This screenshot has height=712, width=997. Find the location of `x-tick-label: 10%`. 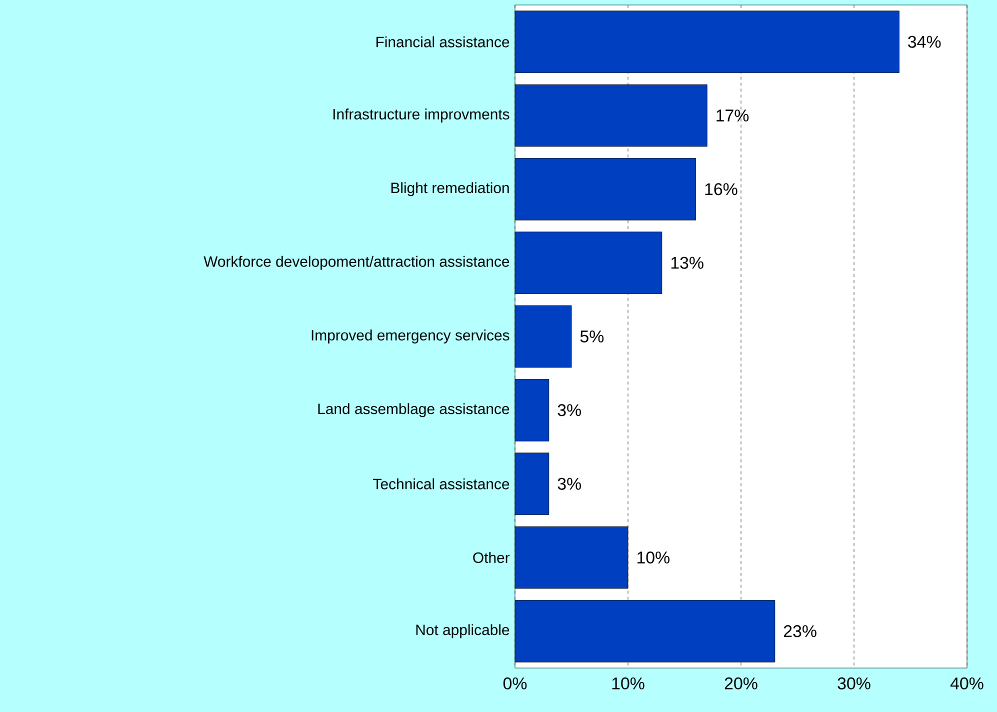

x-tick-label: 10% is located at coordinates (628, 683).